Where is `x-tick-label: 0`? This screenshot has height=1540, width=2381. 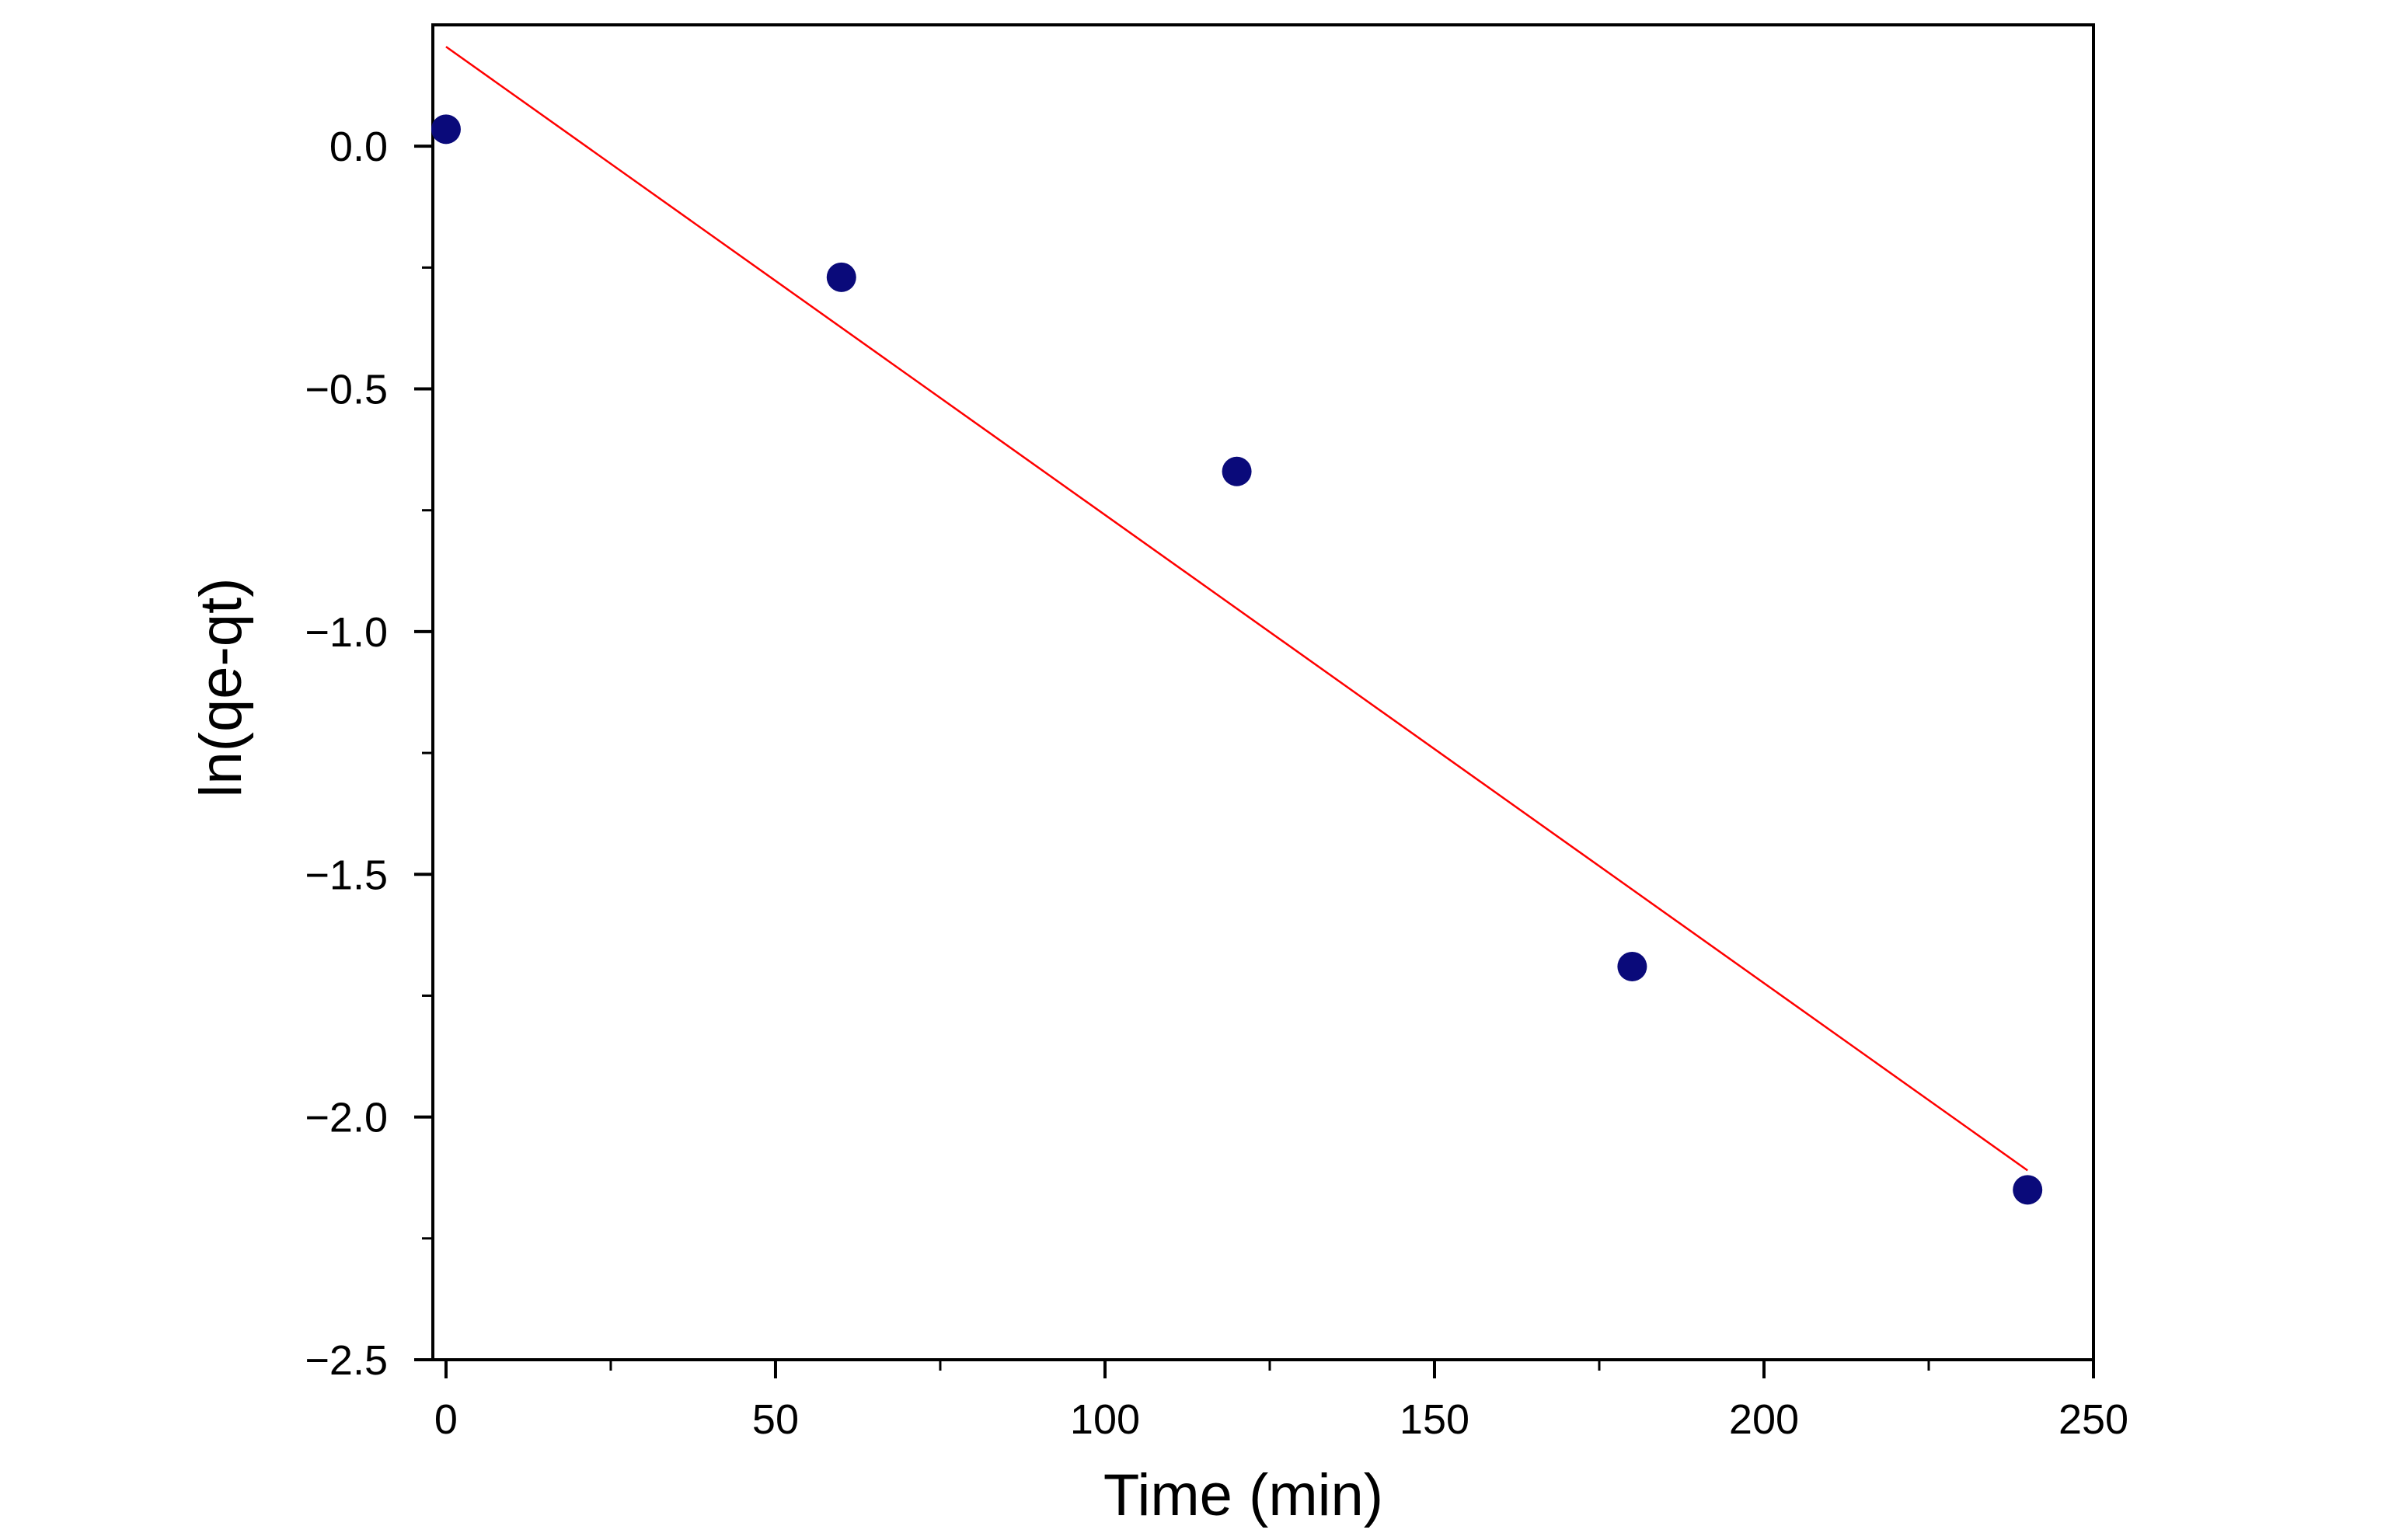
x-tick-label: 0 is located at coordinates (446, 1419).